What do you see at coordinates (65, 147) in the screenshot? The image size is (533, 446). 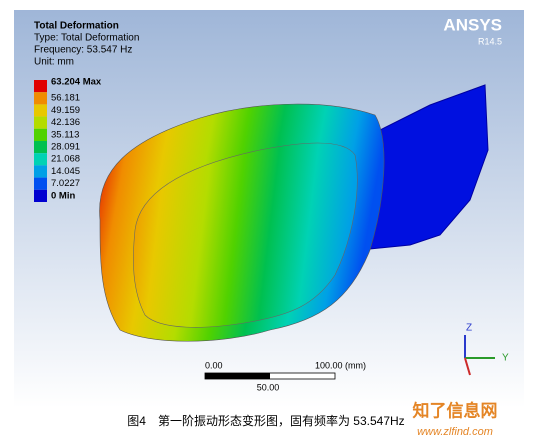 I see `legend-label: 28.091` at bounding box center [65, 147].